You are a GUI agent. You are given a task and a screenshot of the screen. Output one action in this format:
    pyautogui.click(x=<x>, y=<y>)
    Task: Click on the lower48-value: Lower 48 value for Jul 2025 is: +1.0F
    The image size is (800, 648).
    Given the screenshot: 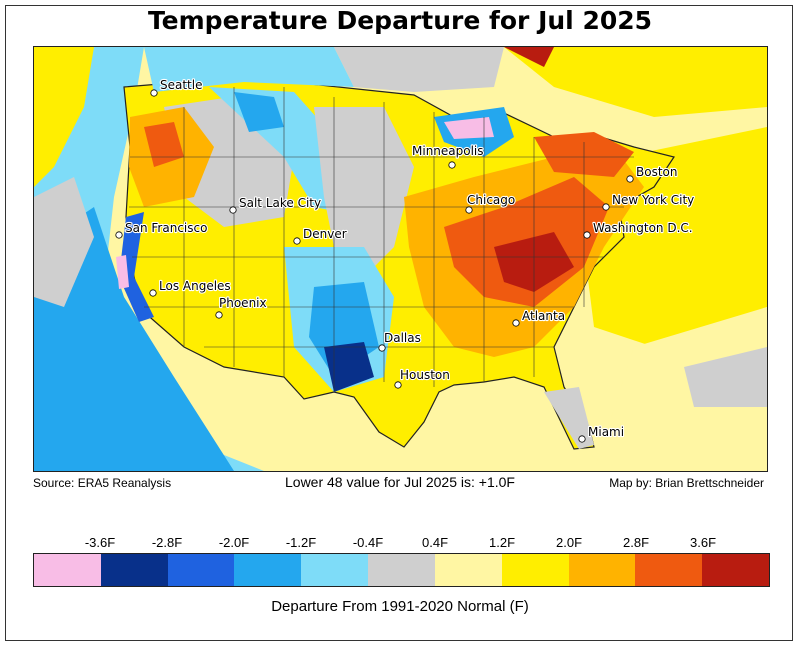 What is the action you would take?
    pyautogui.click(x=400, y=482)
    